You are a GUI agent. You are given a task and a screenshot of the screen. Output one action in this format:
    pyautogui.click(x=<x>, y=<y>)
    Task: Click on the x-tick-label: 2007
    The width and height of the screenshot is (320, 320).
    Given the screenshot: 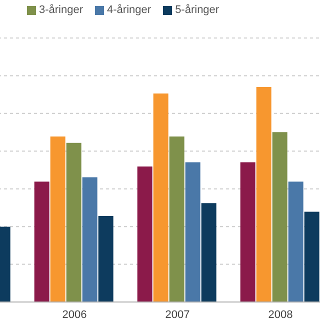 What is the action you would take?
    pyautogui.click(x=177, y=314)
    